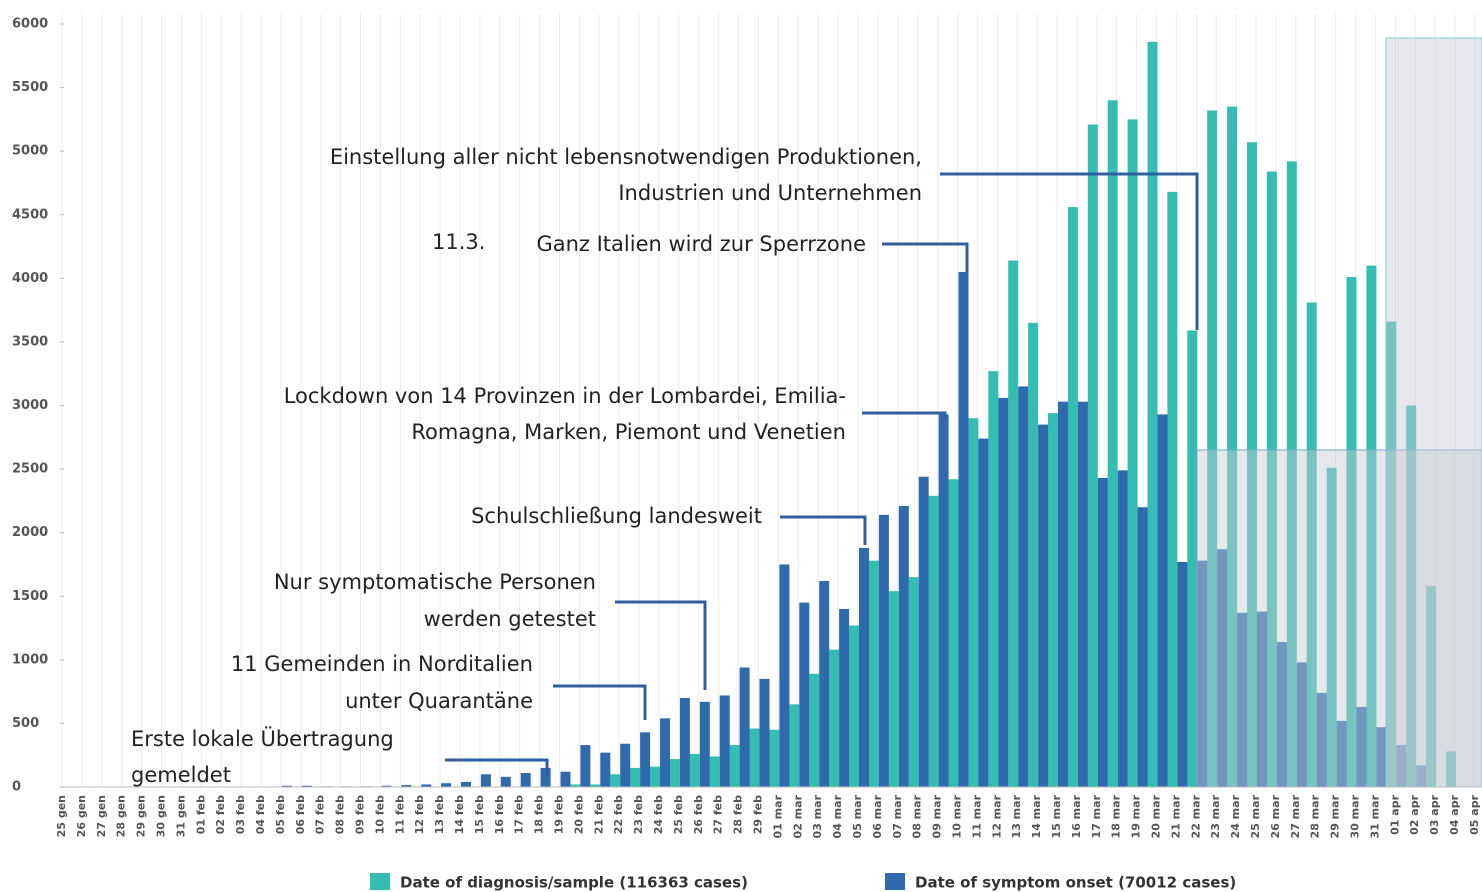 The width and height of the screenshot is (1482, 892). Describe the element at coordinates (30, 24) in the screenshot. I see `y-tick-label: 6000` at that location.